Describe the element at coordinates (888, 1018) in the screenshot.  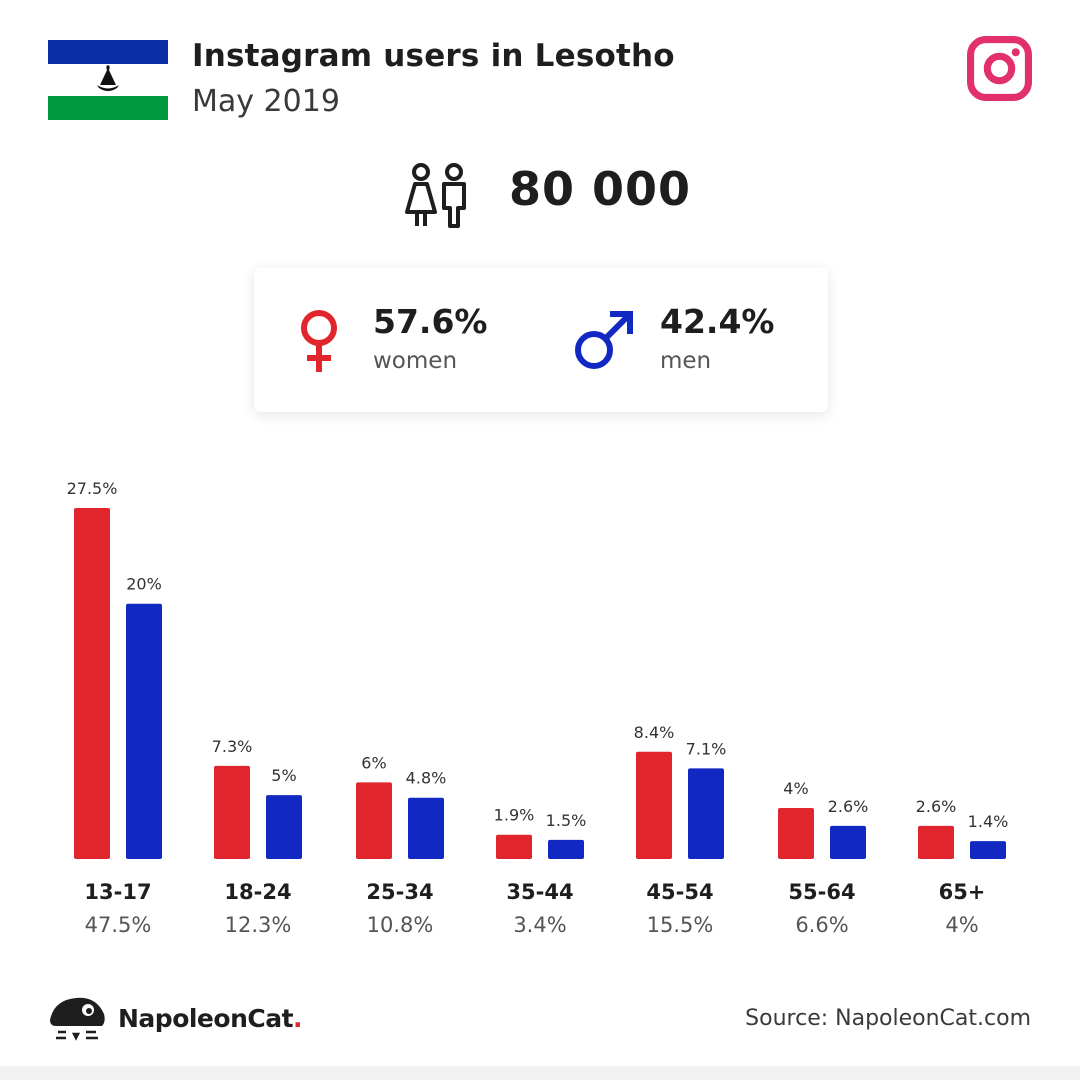
I see `source-credit: Source: NapoleonCat.com` at that location.